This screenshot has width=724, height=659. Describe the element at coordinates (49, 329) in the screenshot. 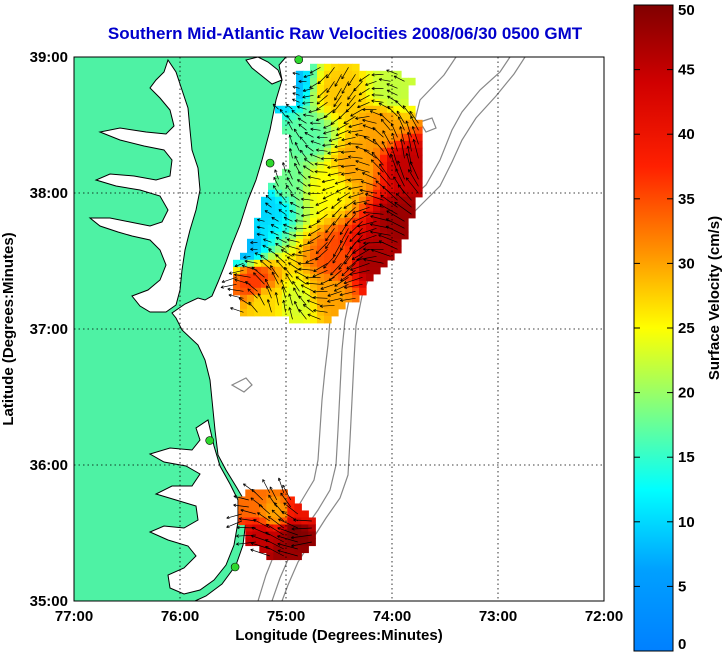

I see `y-tick-labels: 39:00 38:00 37:00 36:00 35:00` at that location.